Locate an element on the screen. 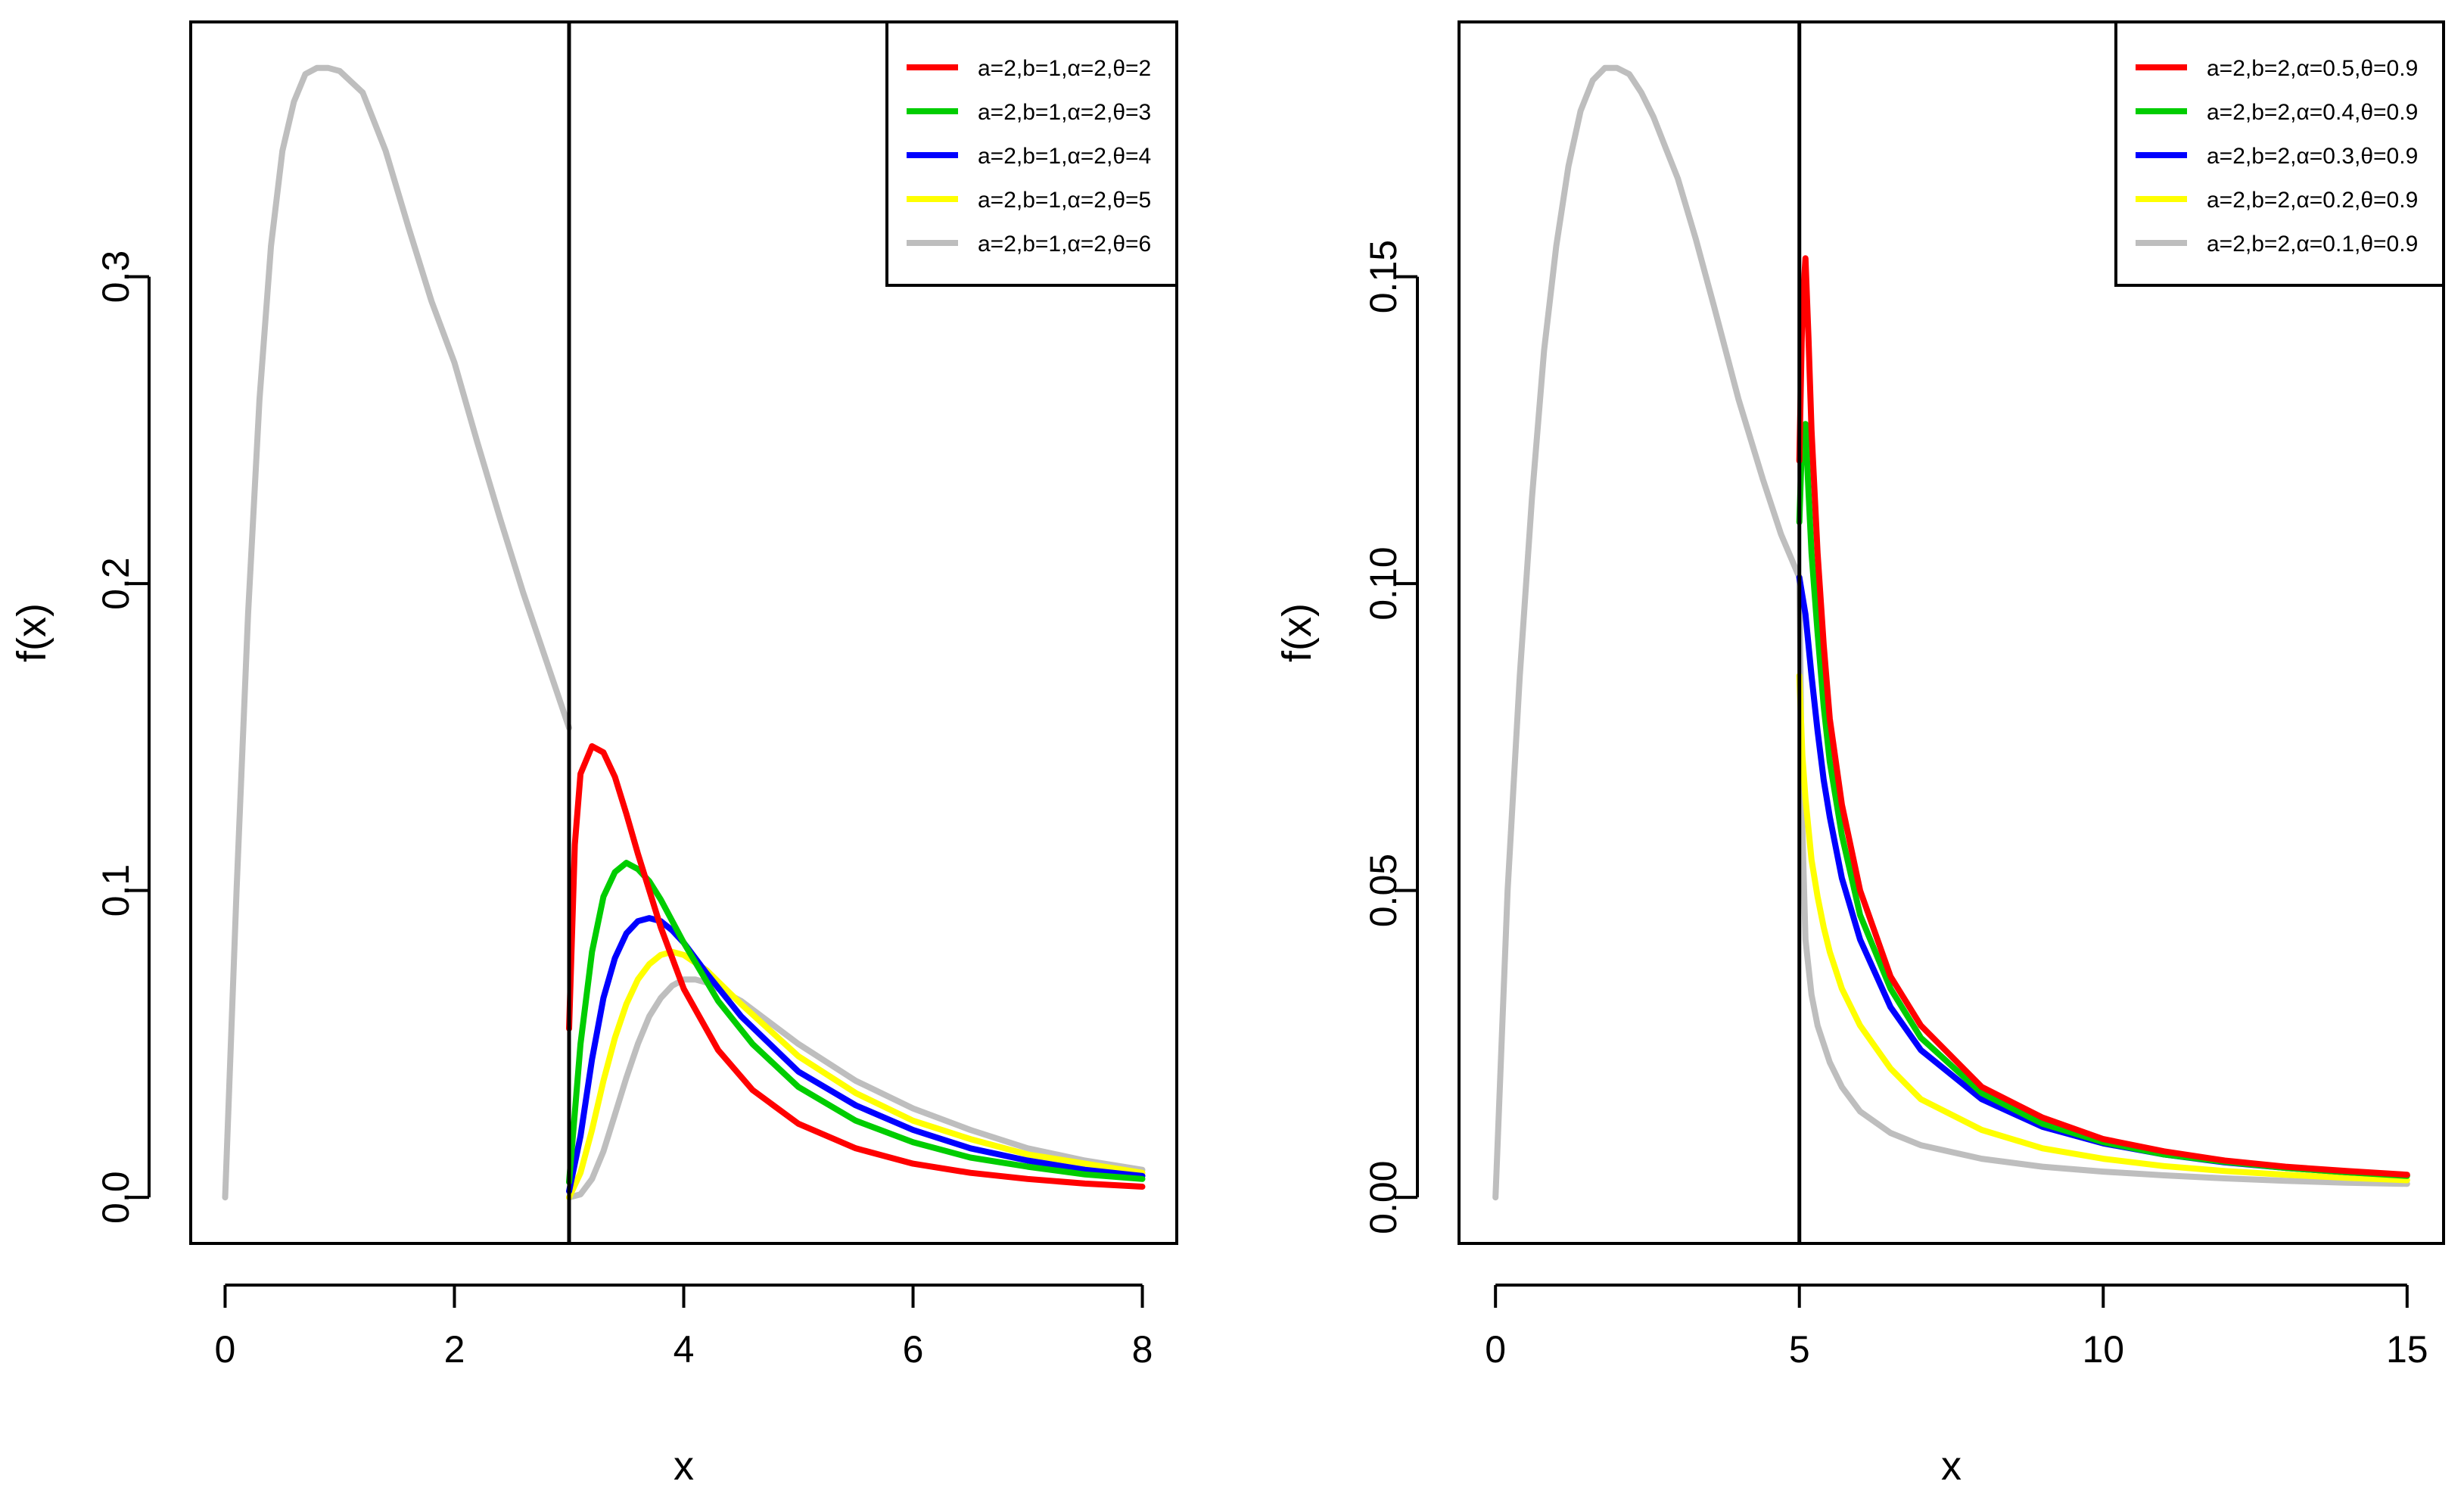  x-tick-label: 5 is located at coordinates (1799, 1349).